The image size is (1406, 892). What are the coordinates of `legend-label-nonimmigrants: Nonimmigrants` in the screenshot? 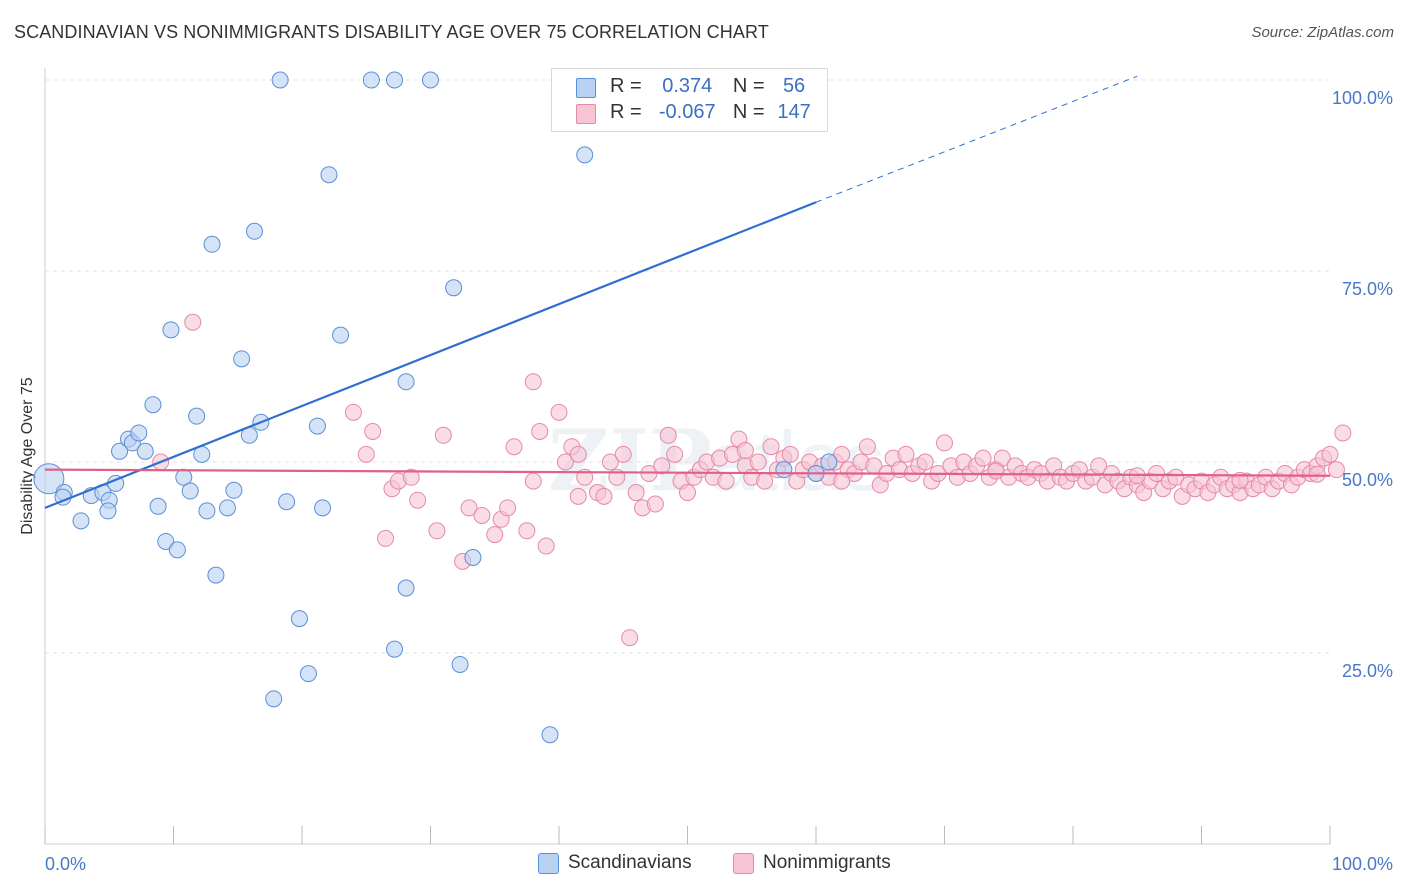 It's located at (827, 862).